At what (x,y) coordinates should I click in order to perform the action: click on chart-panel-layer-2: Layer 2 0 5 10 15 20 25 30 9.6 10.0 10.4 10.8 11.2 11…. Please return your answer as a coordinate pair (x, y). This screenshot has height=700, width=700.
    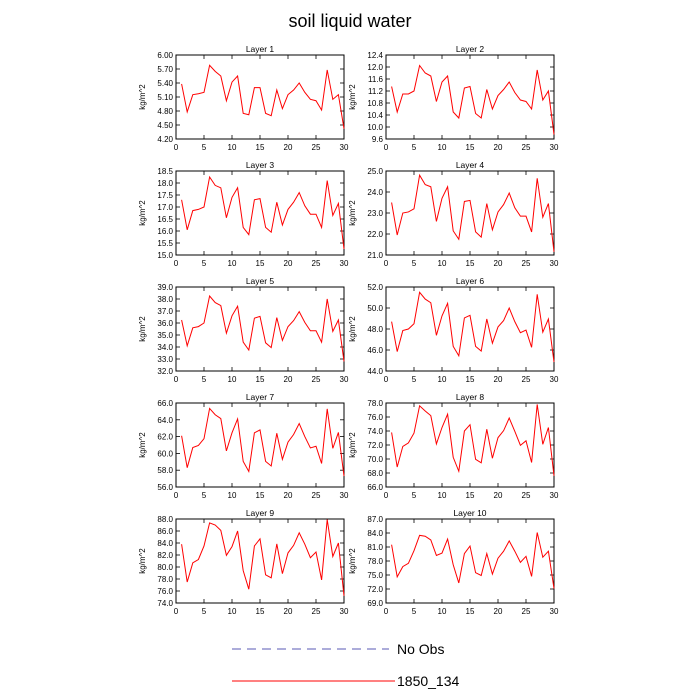
    Looking at the image, I should click on (453, 98).